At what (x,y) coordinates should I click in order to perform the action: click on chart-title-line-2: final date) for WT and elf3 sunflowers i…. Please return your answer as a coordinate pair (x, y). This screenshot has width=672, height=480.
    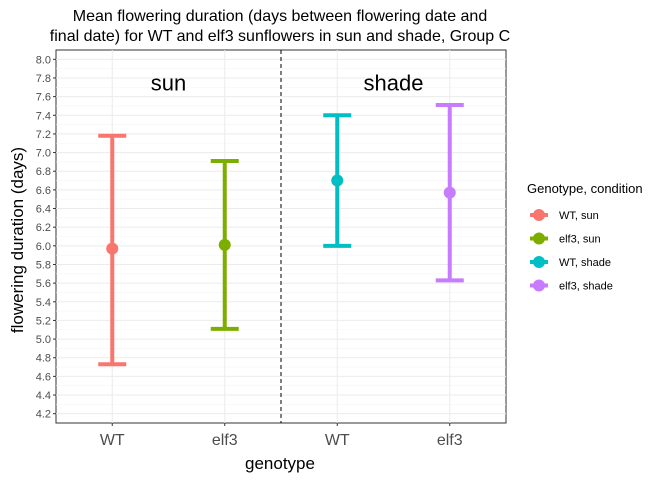
    Looking at the image, I should click on (280, 36).